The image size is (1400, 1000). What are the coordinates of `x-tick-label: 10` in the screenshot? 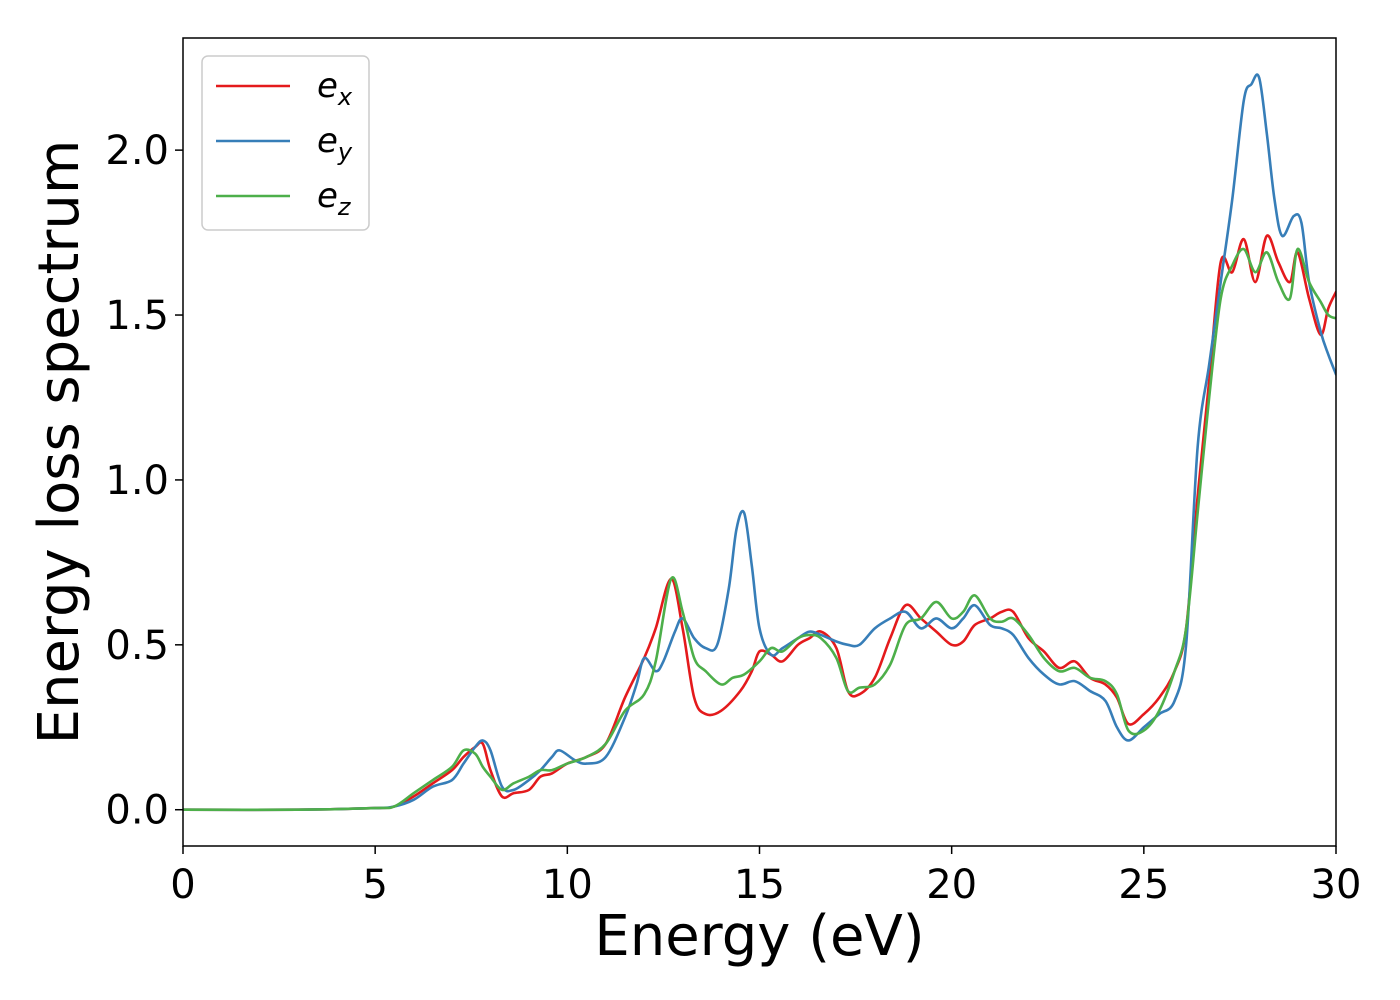 It's located at (567, 885).